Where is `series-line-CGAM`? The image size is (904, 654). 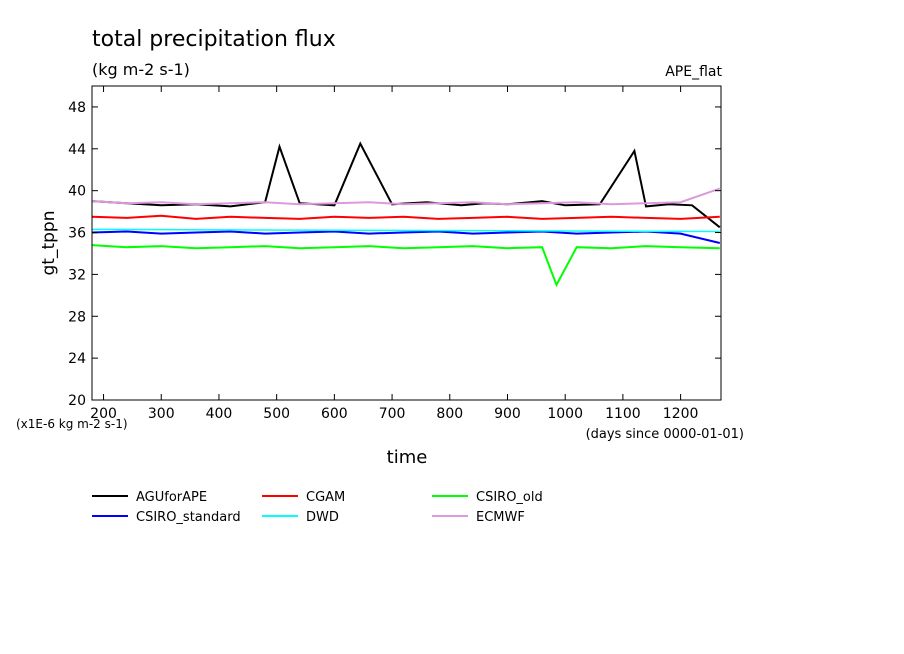 series-line-CGAM is located at coordinates (405, 217).